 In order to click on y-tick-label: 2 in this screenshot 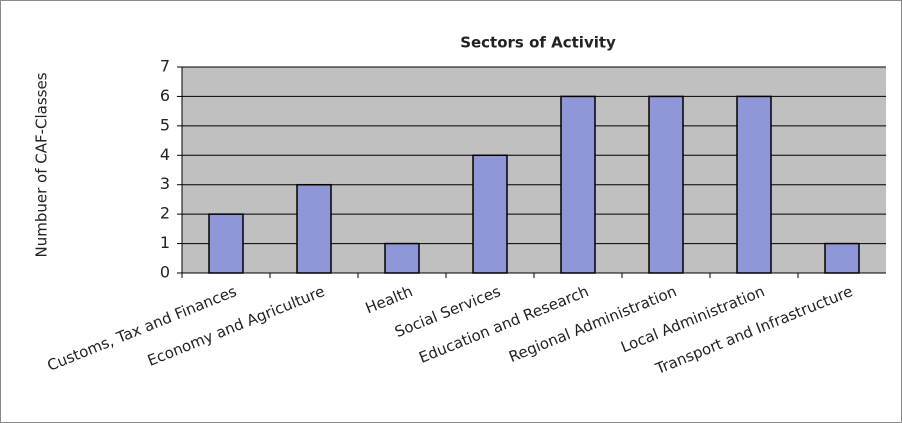, I will do `click(165, 213)`.